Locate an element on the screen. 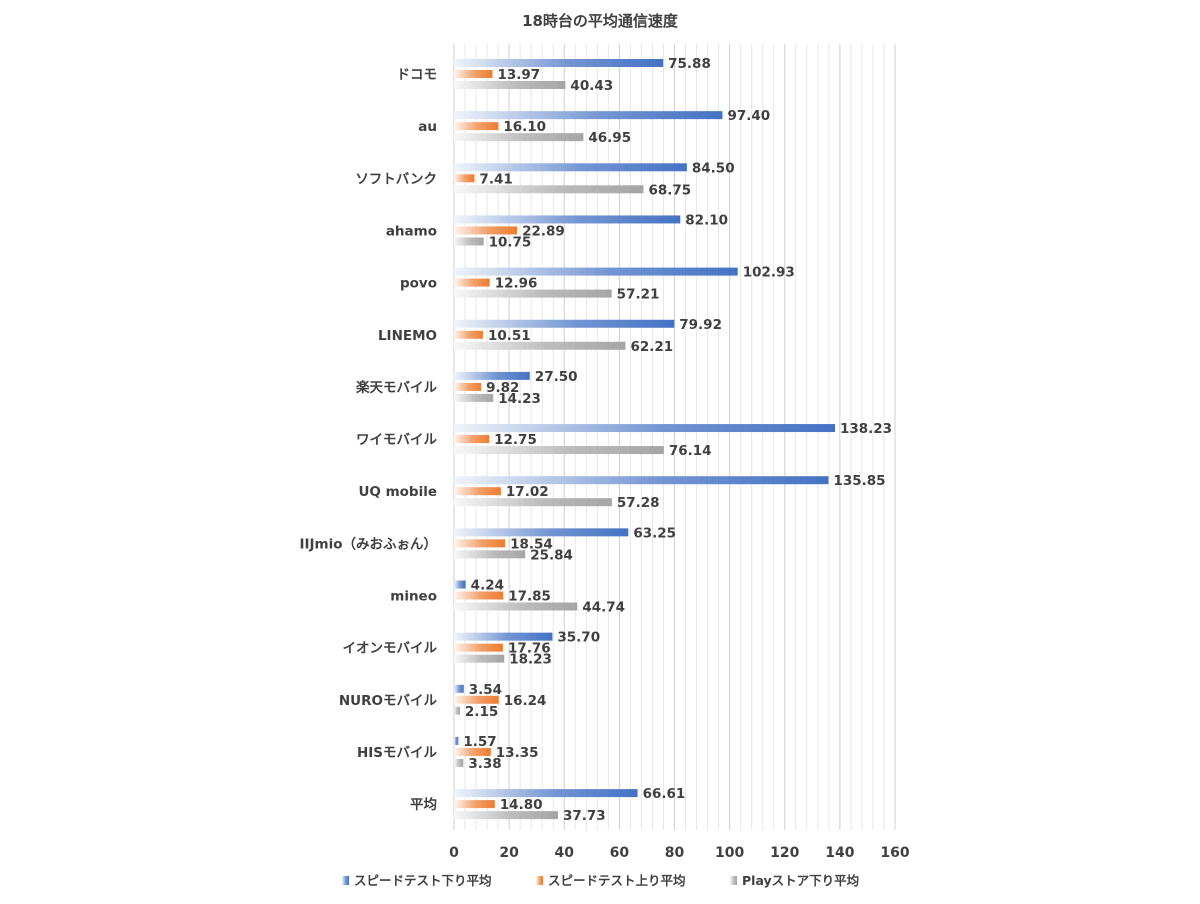 The height and width of the screenshot is (904, 1200). data-label: 68.75 is located at coordinates (669, 190).